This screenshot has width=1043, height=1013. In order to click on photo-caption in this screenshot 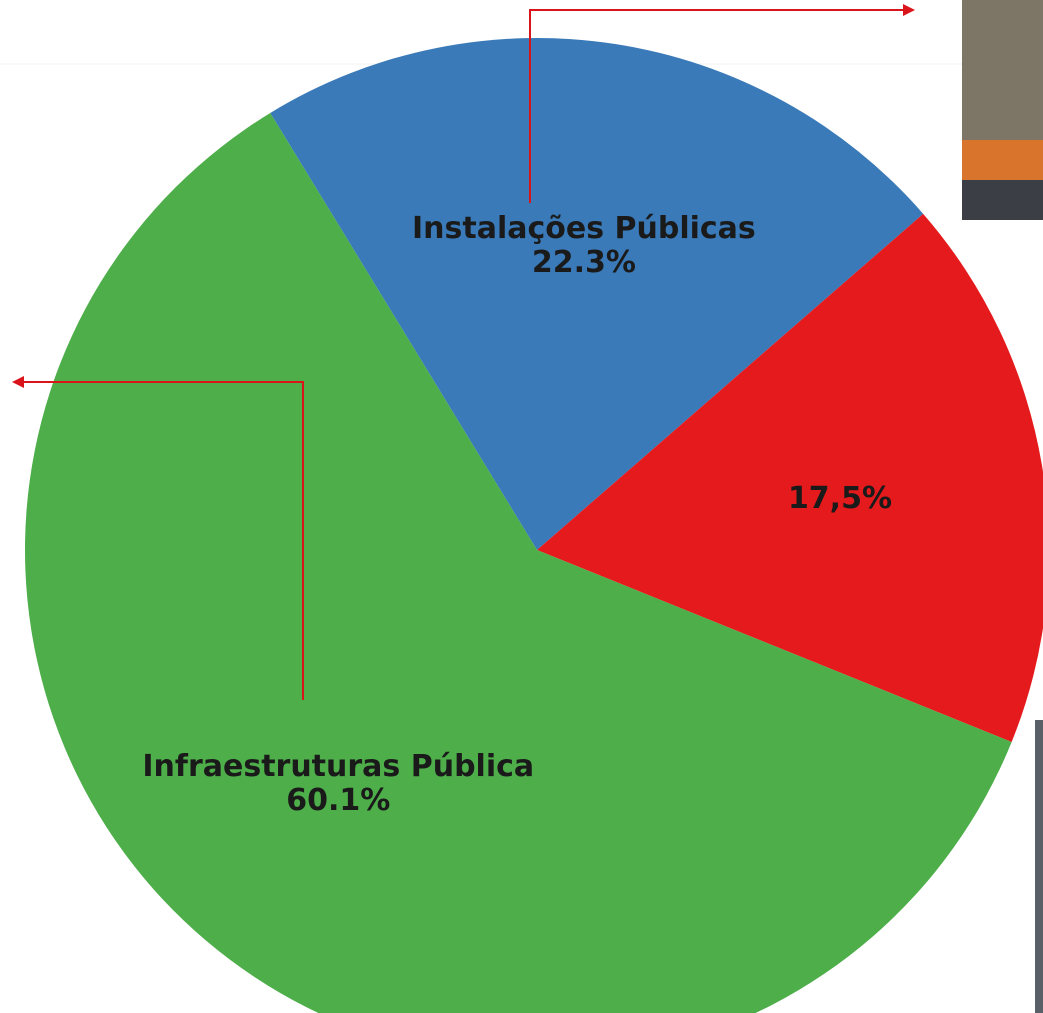, I will do `click(1002, 200)`.